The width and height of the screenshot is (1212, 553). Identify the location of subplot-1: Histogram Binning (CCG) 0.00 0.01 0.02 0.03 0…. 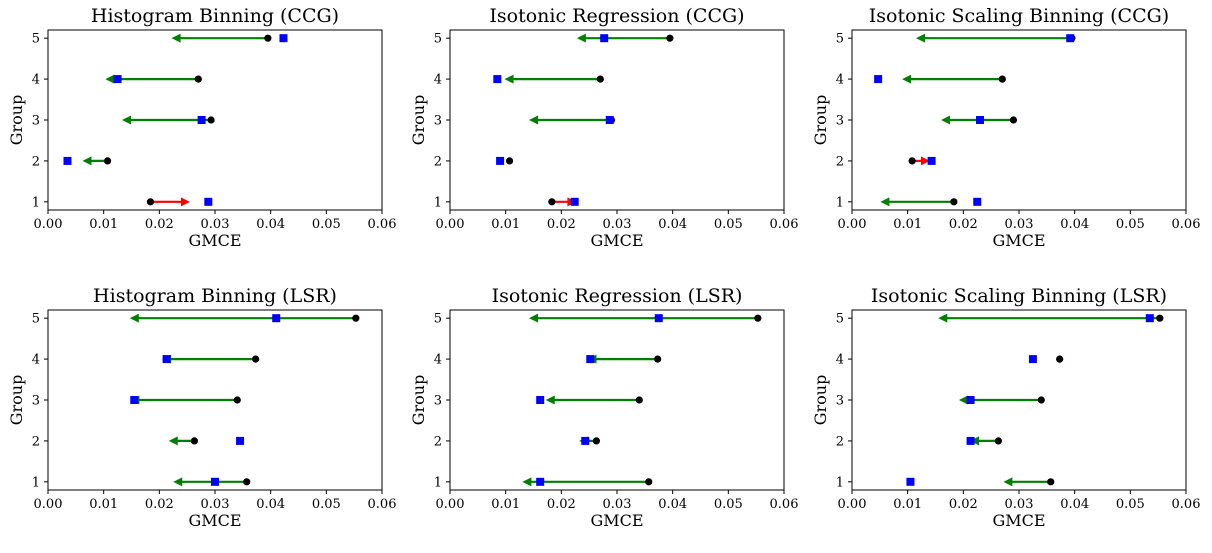
(201, 127).